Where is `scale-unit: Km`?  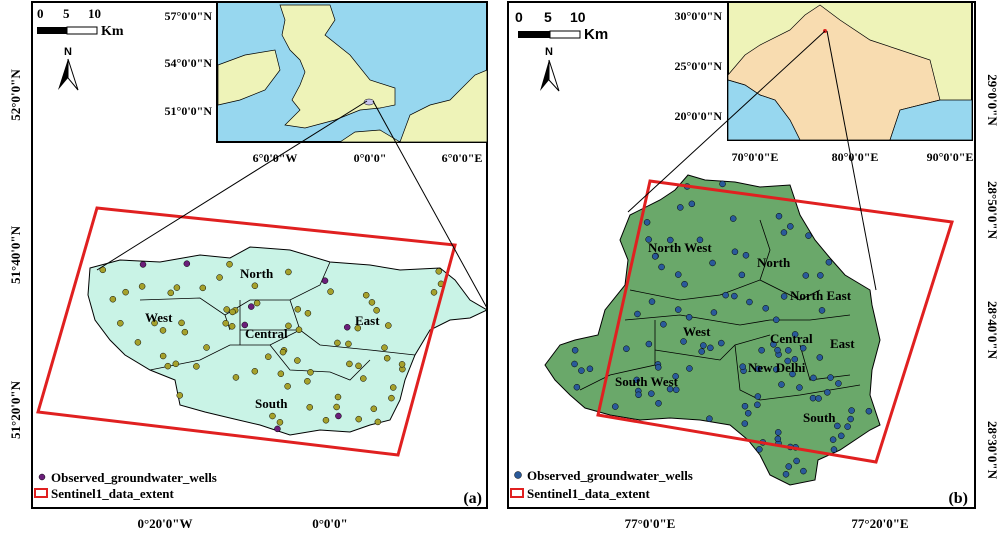 scale-unit: Km is located at coordinates (596, 34).